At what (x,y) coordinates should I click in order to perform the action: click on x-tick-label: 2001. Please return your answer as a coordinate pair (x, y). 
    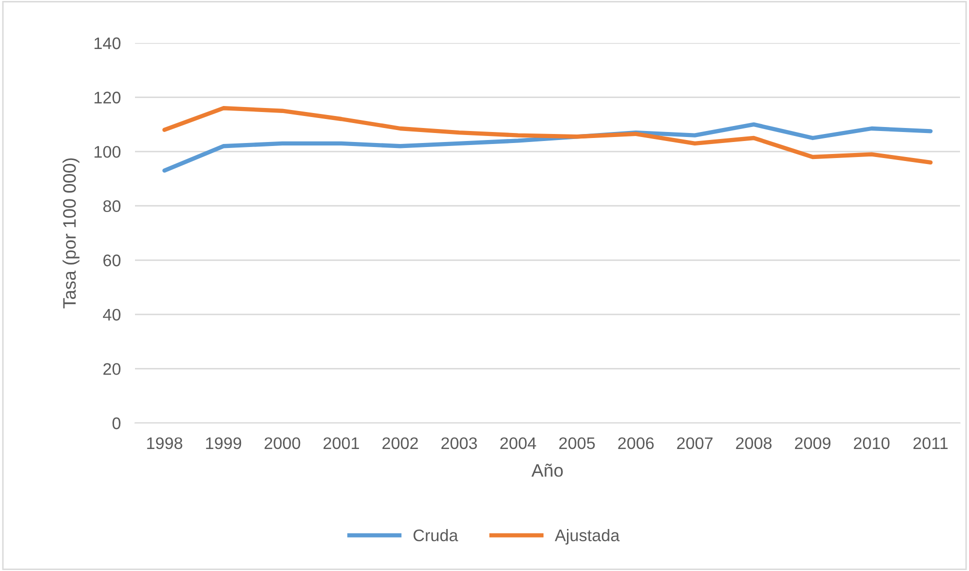
    Looking at the image, I should click on (341, 443).